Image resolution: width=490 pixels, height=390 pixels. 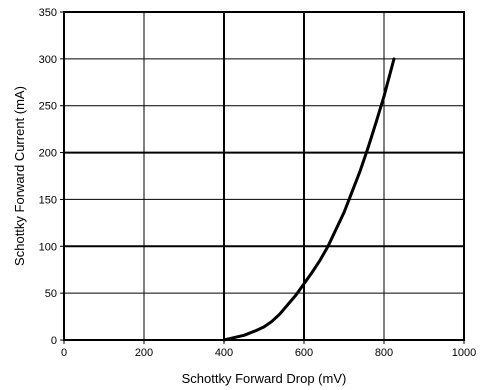 I want to click on x-tick-label: 200, so click(x=144, y=353).